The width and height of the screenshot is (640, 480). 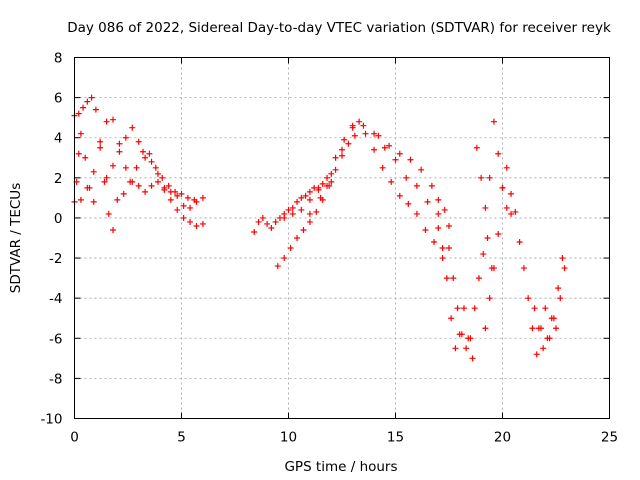 I want to click on series-arc-k, so click(x=455, y=293).